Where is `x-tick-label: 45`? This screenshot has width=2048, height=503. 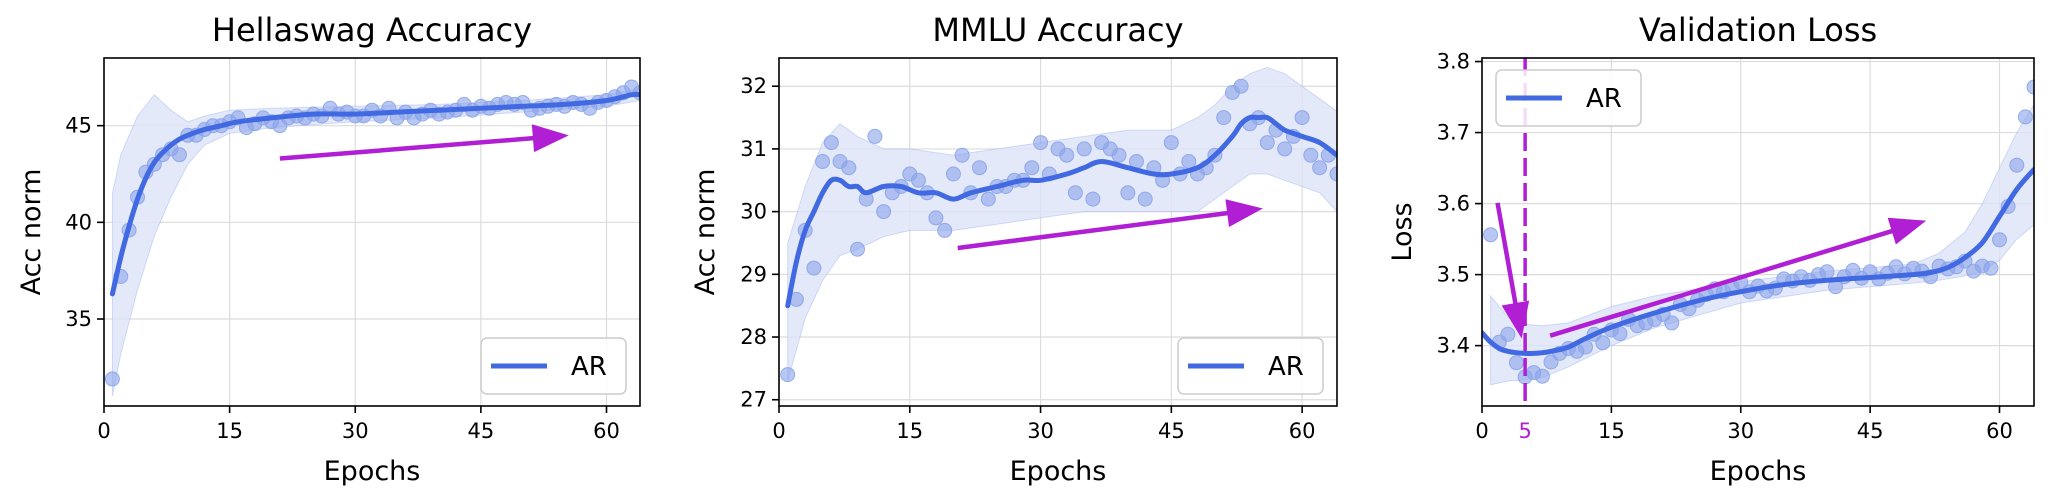
x-tick-label: 45 is located at coordinates (1870, 431).